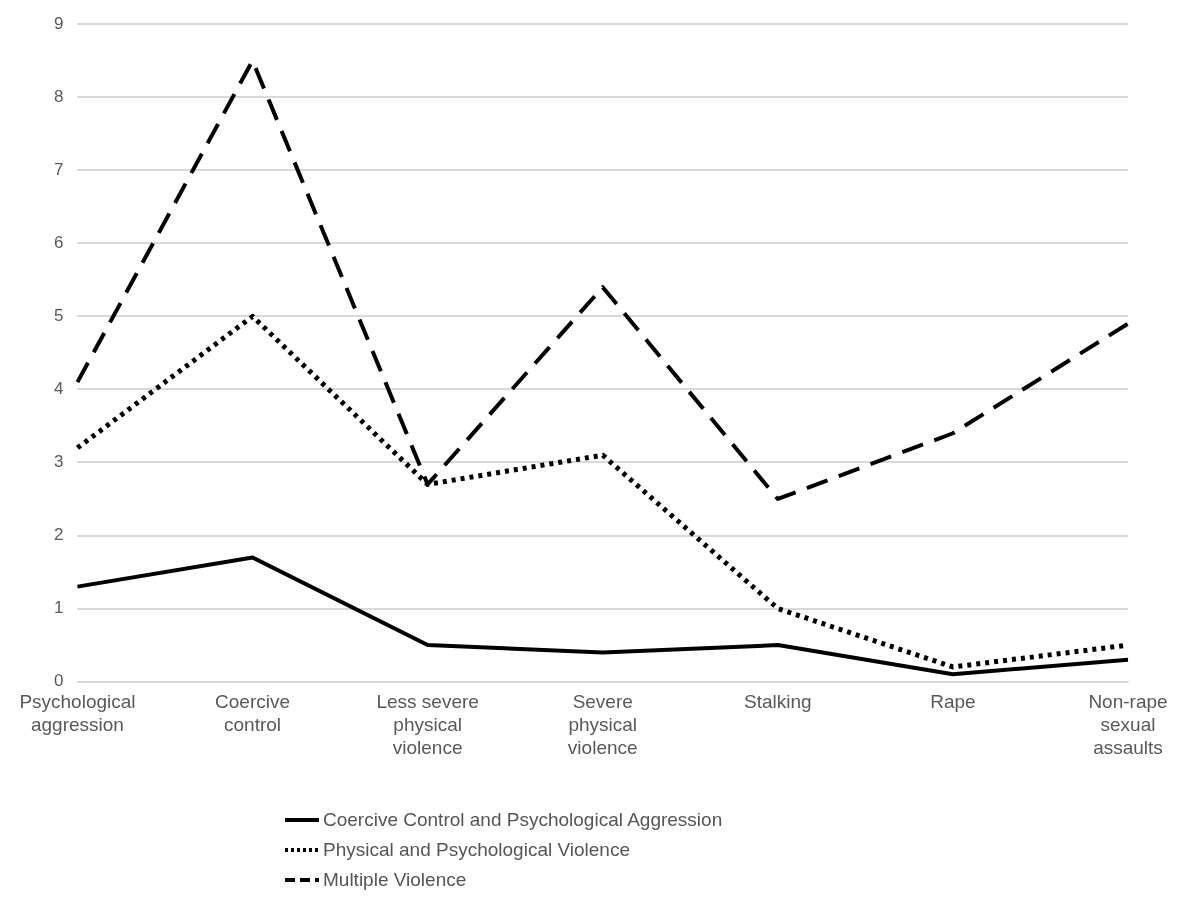 The height and width of the screenshot is (916, 1178). I want to click on legend-label: Multiple Violence, so click(395, 880).